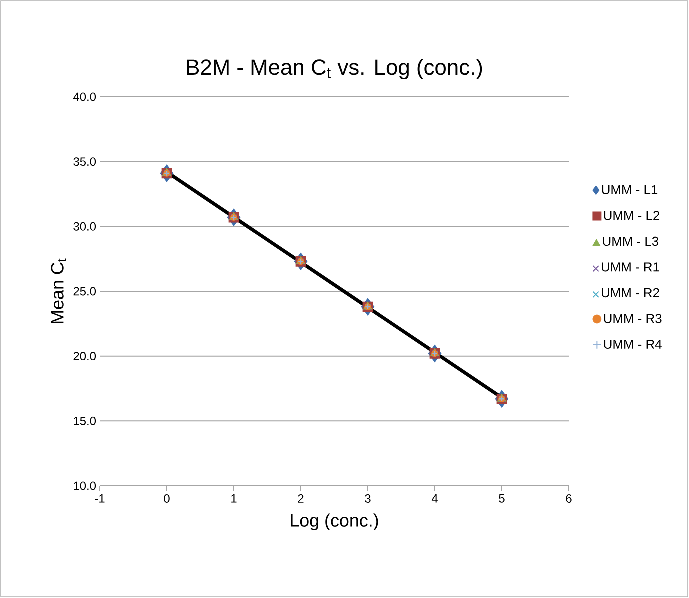 The height and width of the screenshot is (598, 689). Describe the element at coordinates (632, 215) in the screenshot. I see `legend-label: UMM - L2` at that location.